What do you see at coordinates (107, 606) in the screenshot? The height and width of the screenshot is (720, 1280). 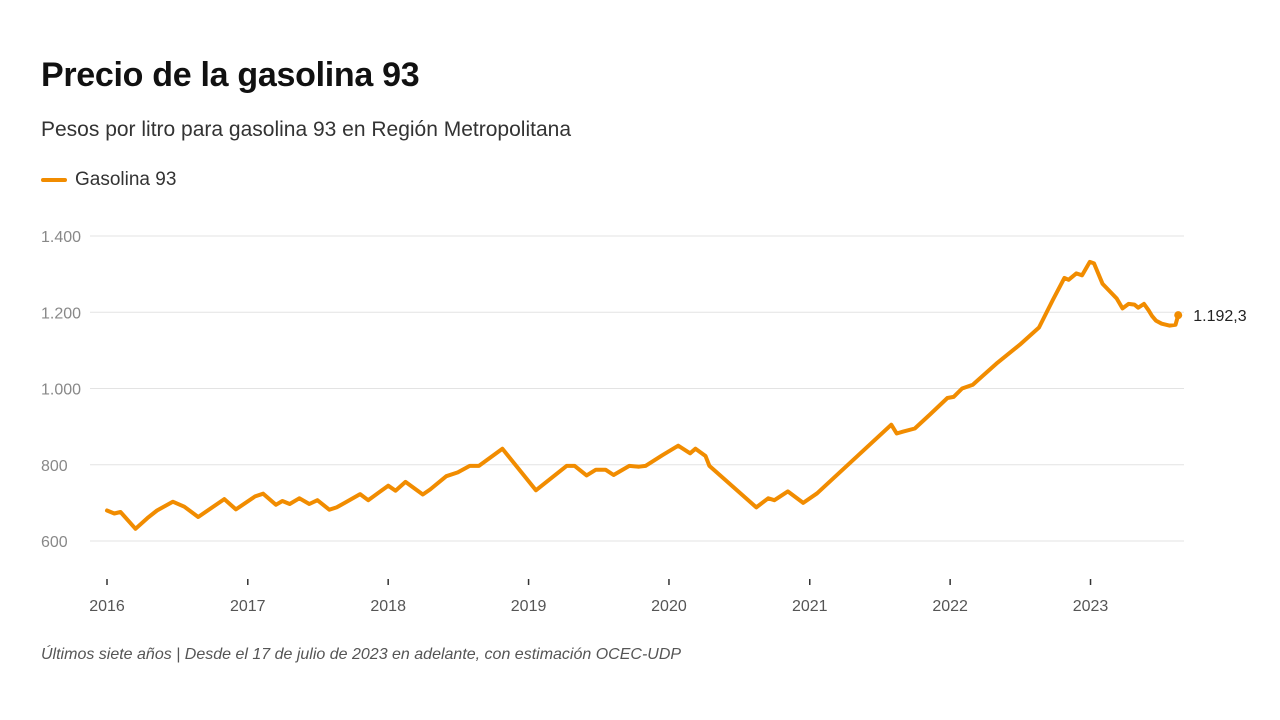 I see `x-tick-label: 2016` at bounding box center [107, 606].